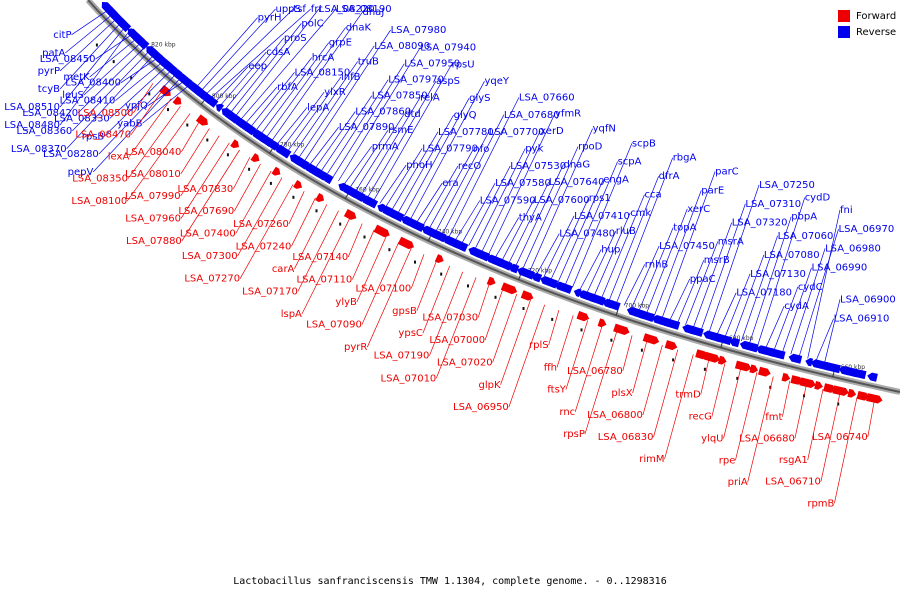 The image size is (900, 600). What do you see at coordinates (71, 154) in the screenshot?
I see `reverse-gene-label: LSA_08280` at bounding box center [71, 154].